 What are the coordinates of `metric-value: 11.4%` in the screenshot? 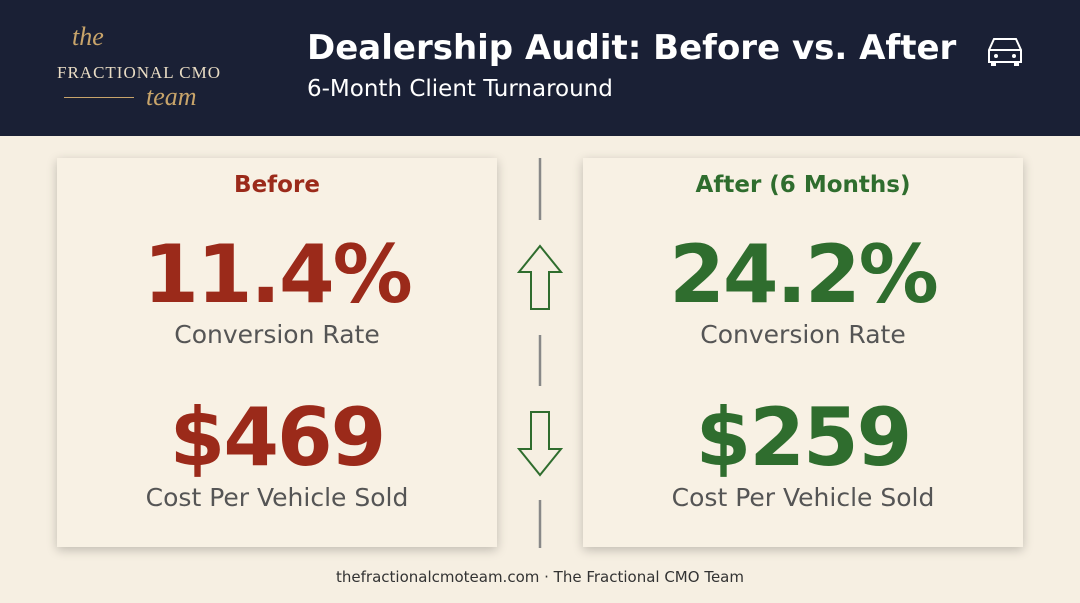 It's located at (278, 274).